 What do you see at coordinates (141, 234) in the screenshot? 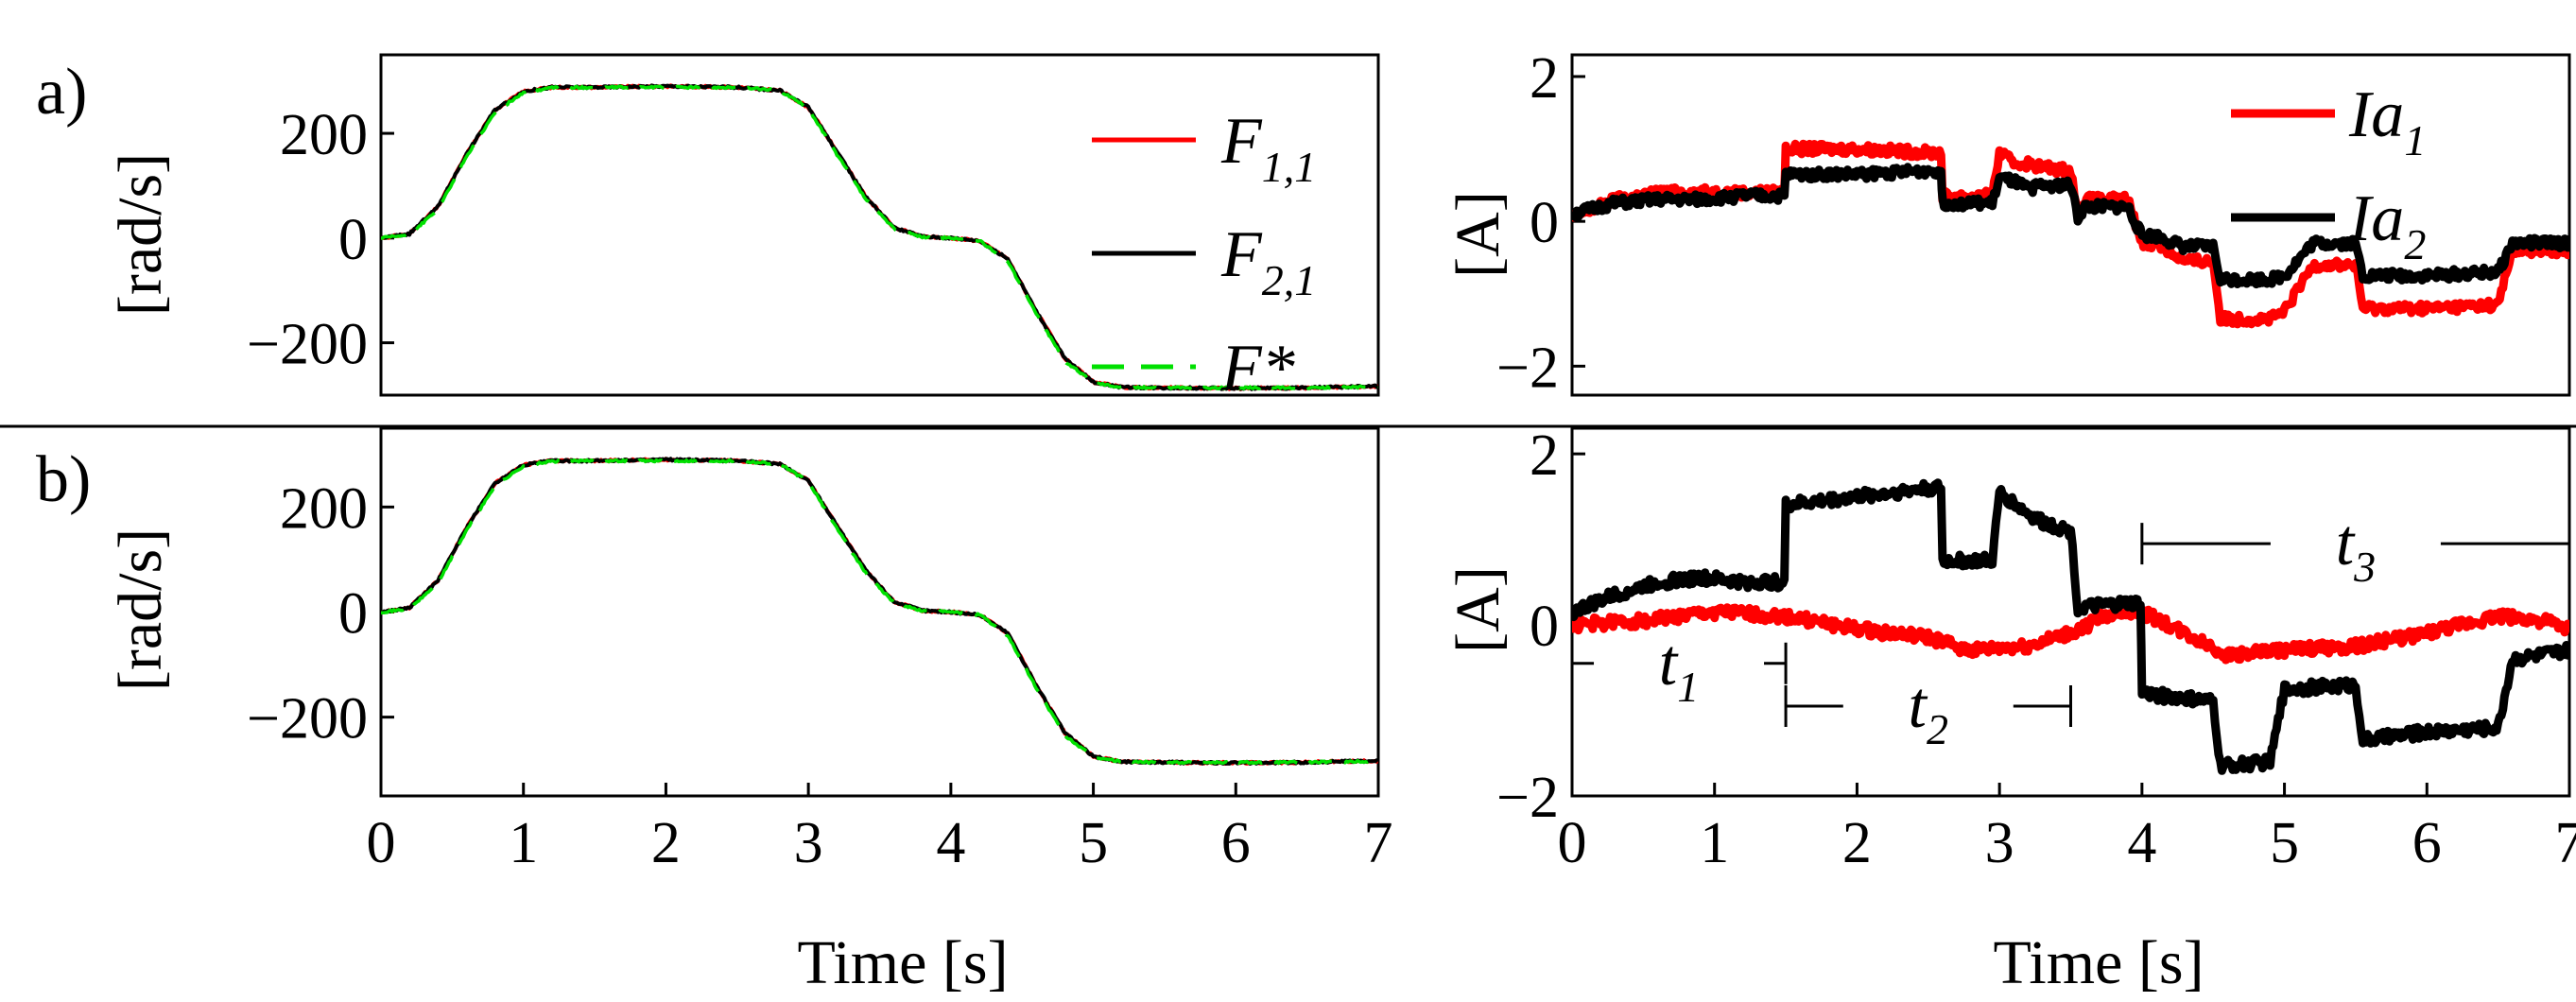
I see `ylabel-a-left: [rad/s]` at bounding box center [141, 234].